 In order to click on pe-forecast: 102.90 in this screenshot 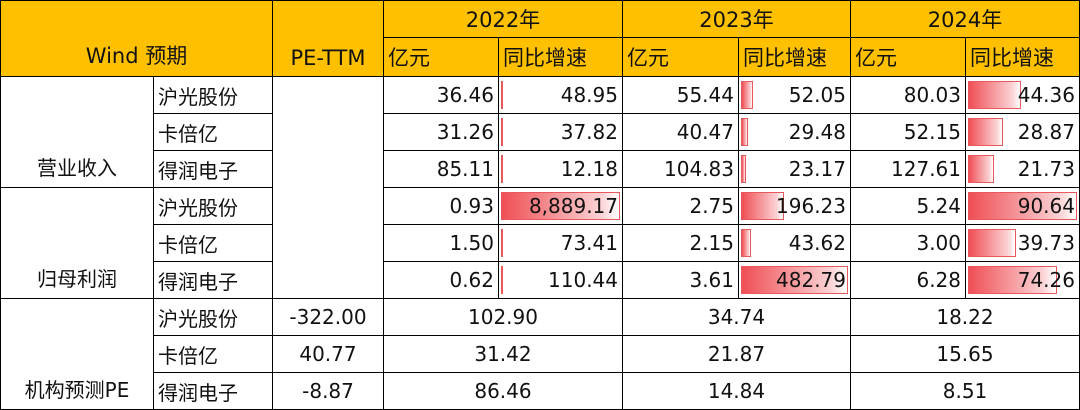, I will do `click(503, 317)`.